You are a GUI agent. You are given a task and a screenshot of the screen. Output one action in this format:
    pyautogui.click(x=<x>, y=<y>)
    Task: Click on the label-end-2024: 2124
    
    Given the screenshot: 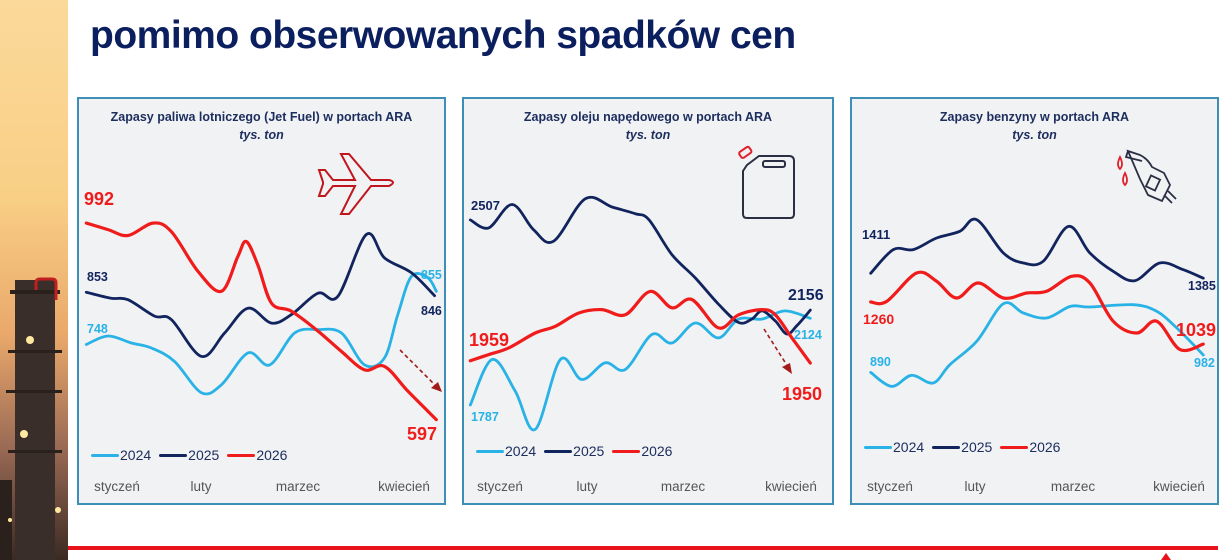 What is the action you would take?
    pyautogui.click(x=808, y=335)
    